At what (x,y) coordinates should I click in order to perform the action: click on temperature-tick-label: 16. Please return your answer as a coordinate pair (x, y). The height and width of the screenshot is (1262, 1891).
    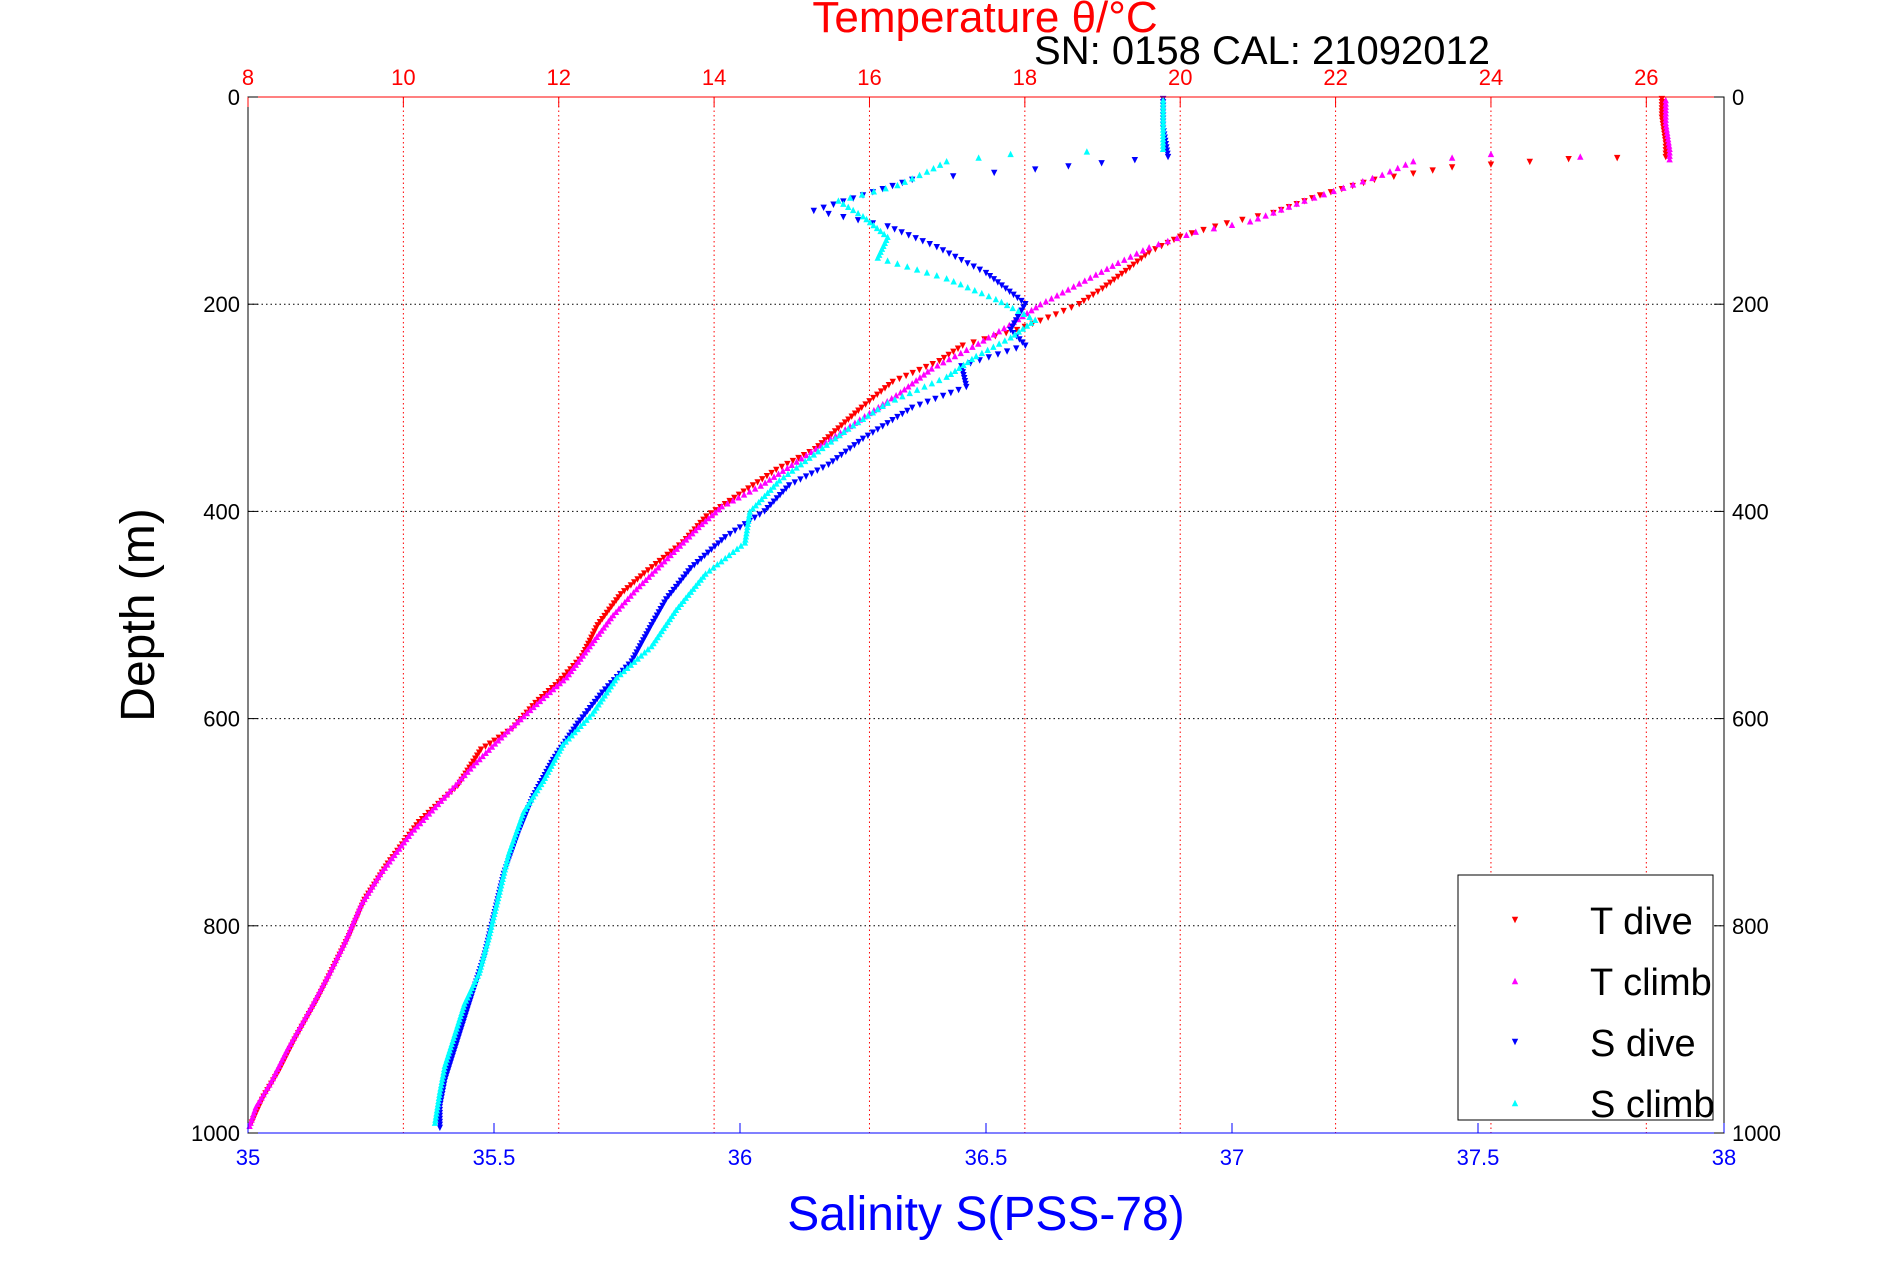
    Looking at the image, I should click on (869, 77).